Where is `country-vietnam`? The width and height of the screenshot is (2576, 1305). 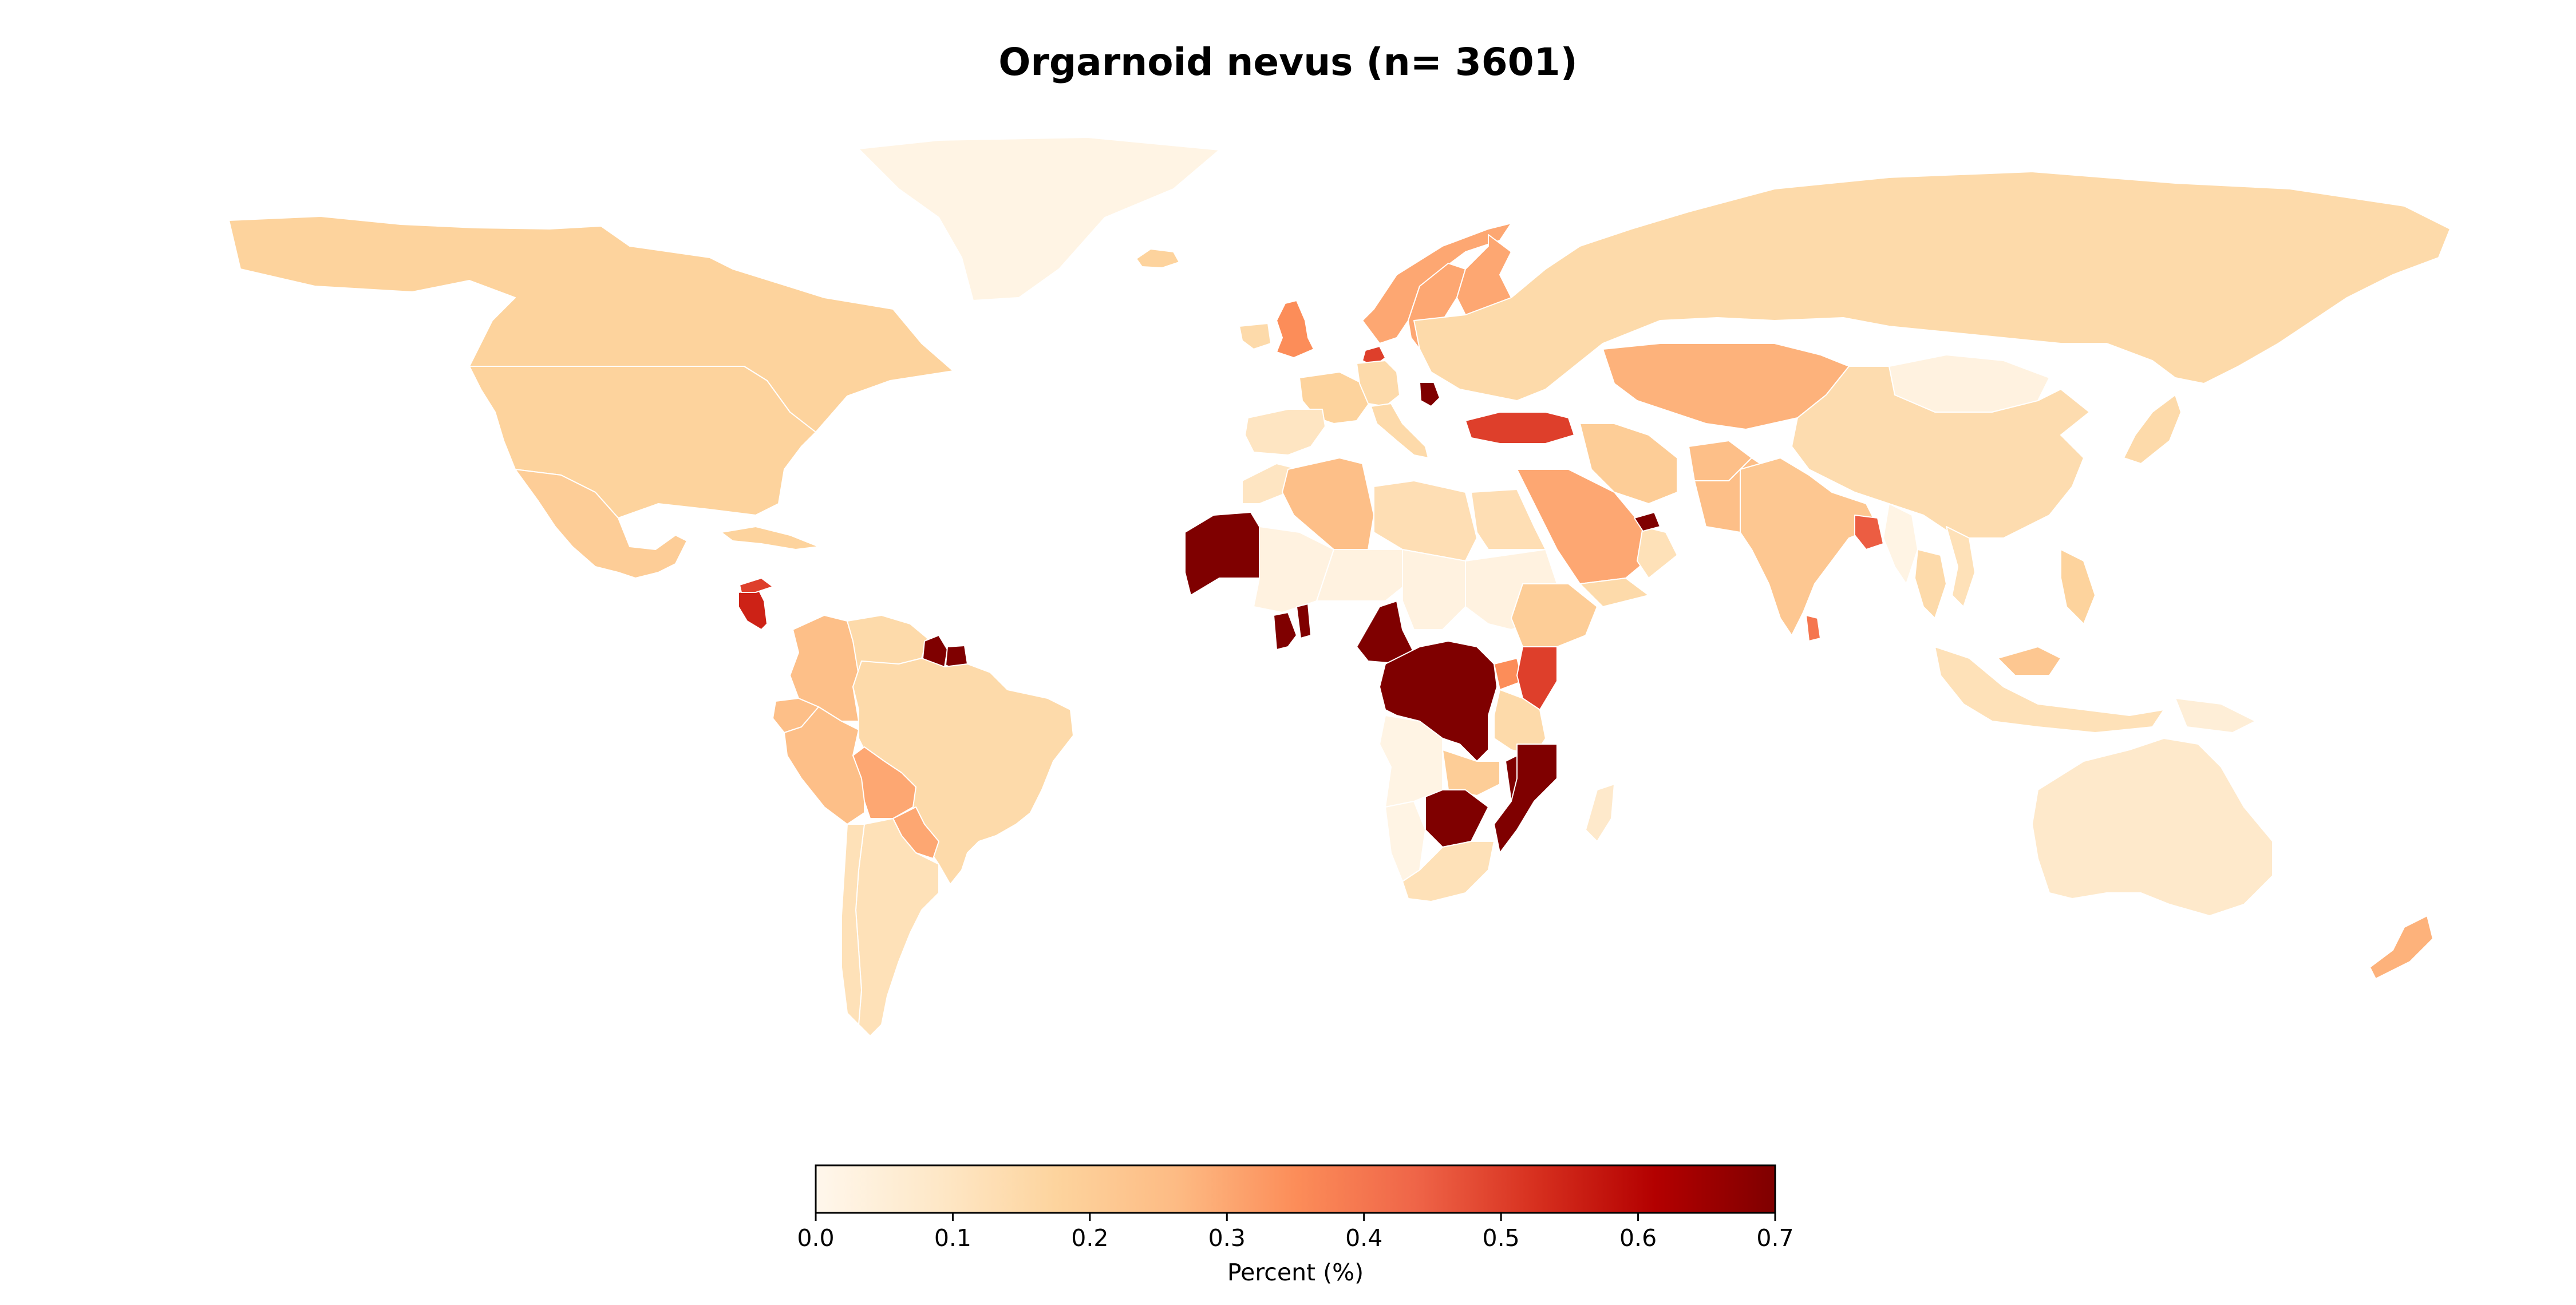
country-vietnam is located at coordinates (1961, 566).